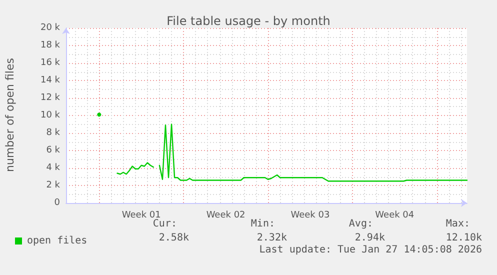  Describe the element at coordinates (173, 238) in the screenshot. I see `text: 2.58k` at that location.